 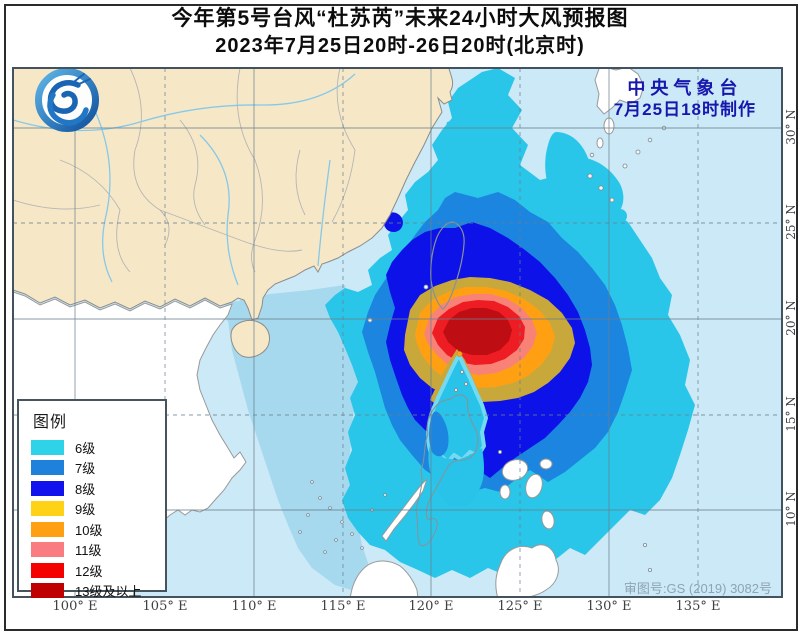 What do you see at coordinates (85, 448) in the screenshot?
I see `legend-label: 6级` at bounding box center [85, 448].